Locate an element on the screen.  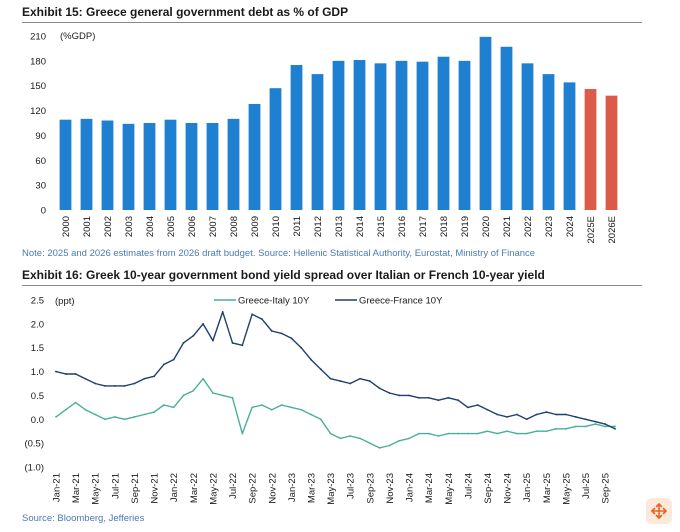
line-x-tick-label: May-22 is located at coordinates (213, 489).